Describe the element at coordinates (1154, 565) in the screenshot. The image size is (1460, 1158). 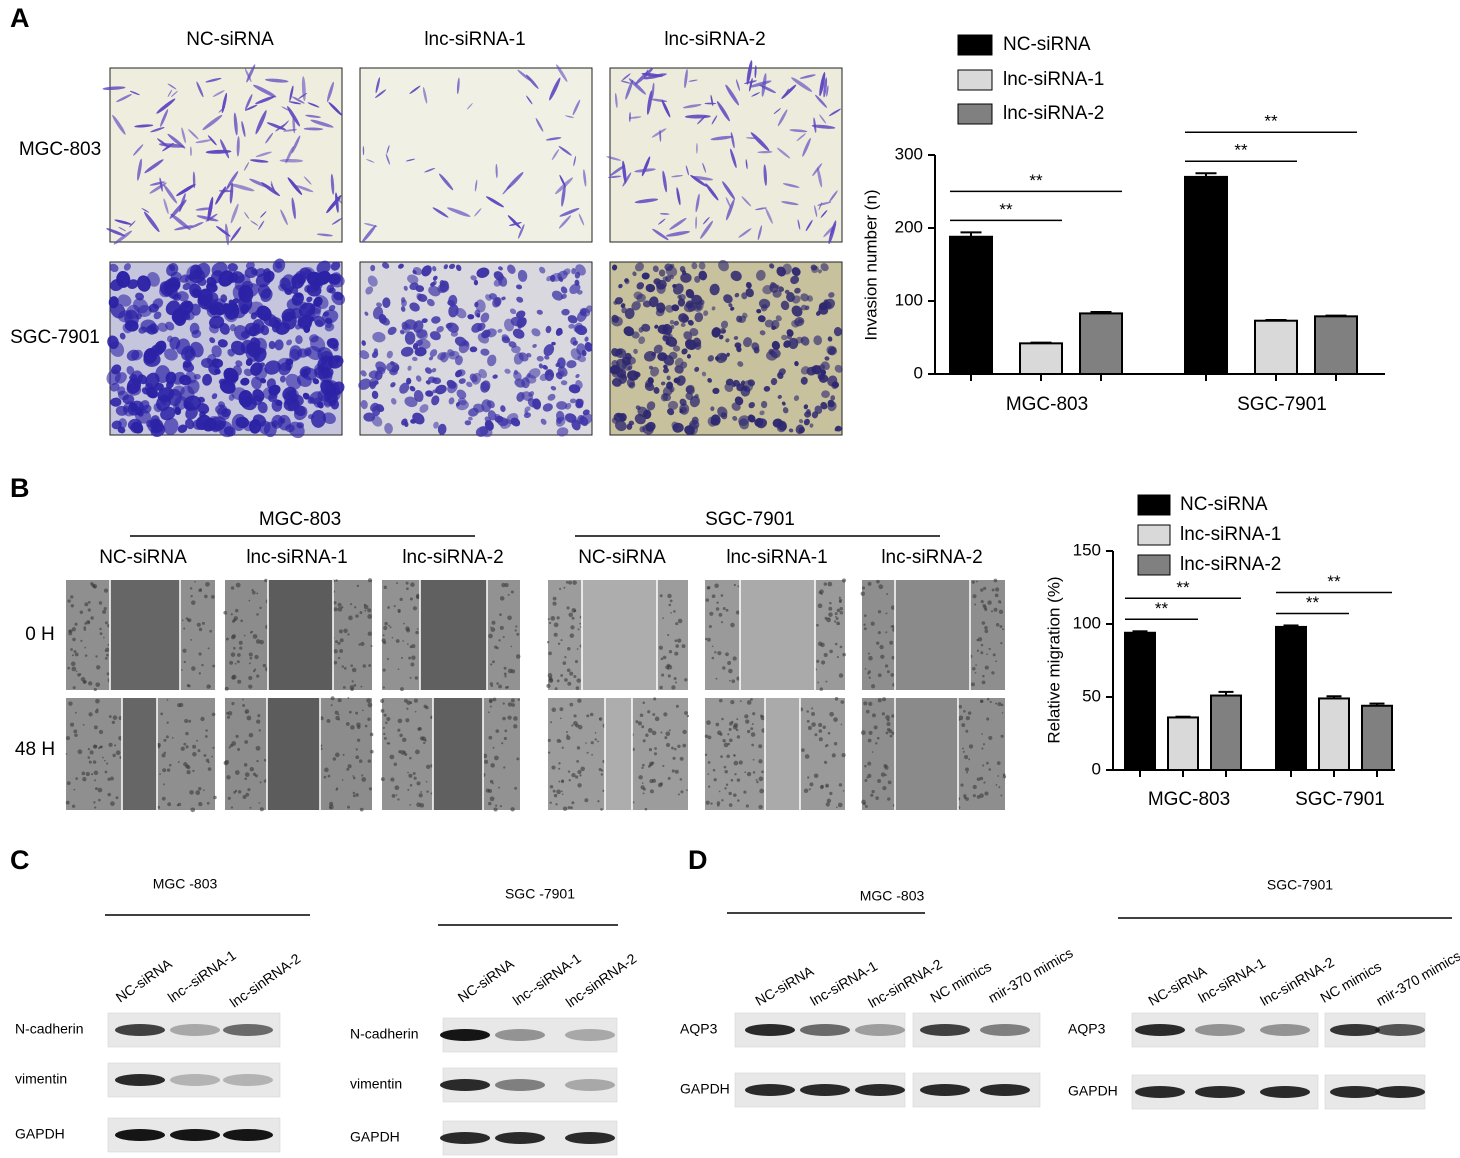
I see `legend-swatch` at that location.